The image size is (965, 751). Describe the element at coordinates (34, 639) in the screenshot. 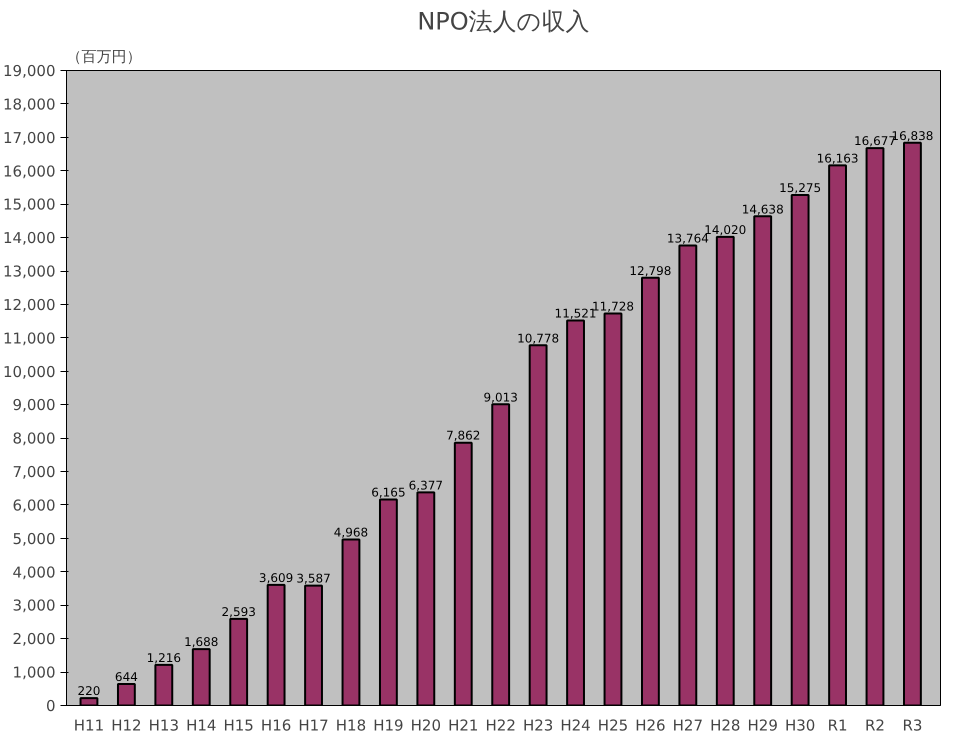

I see `y-tick-label: 2,000` at that location.